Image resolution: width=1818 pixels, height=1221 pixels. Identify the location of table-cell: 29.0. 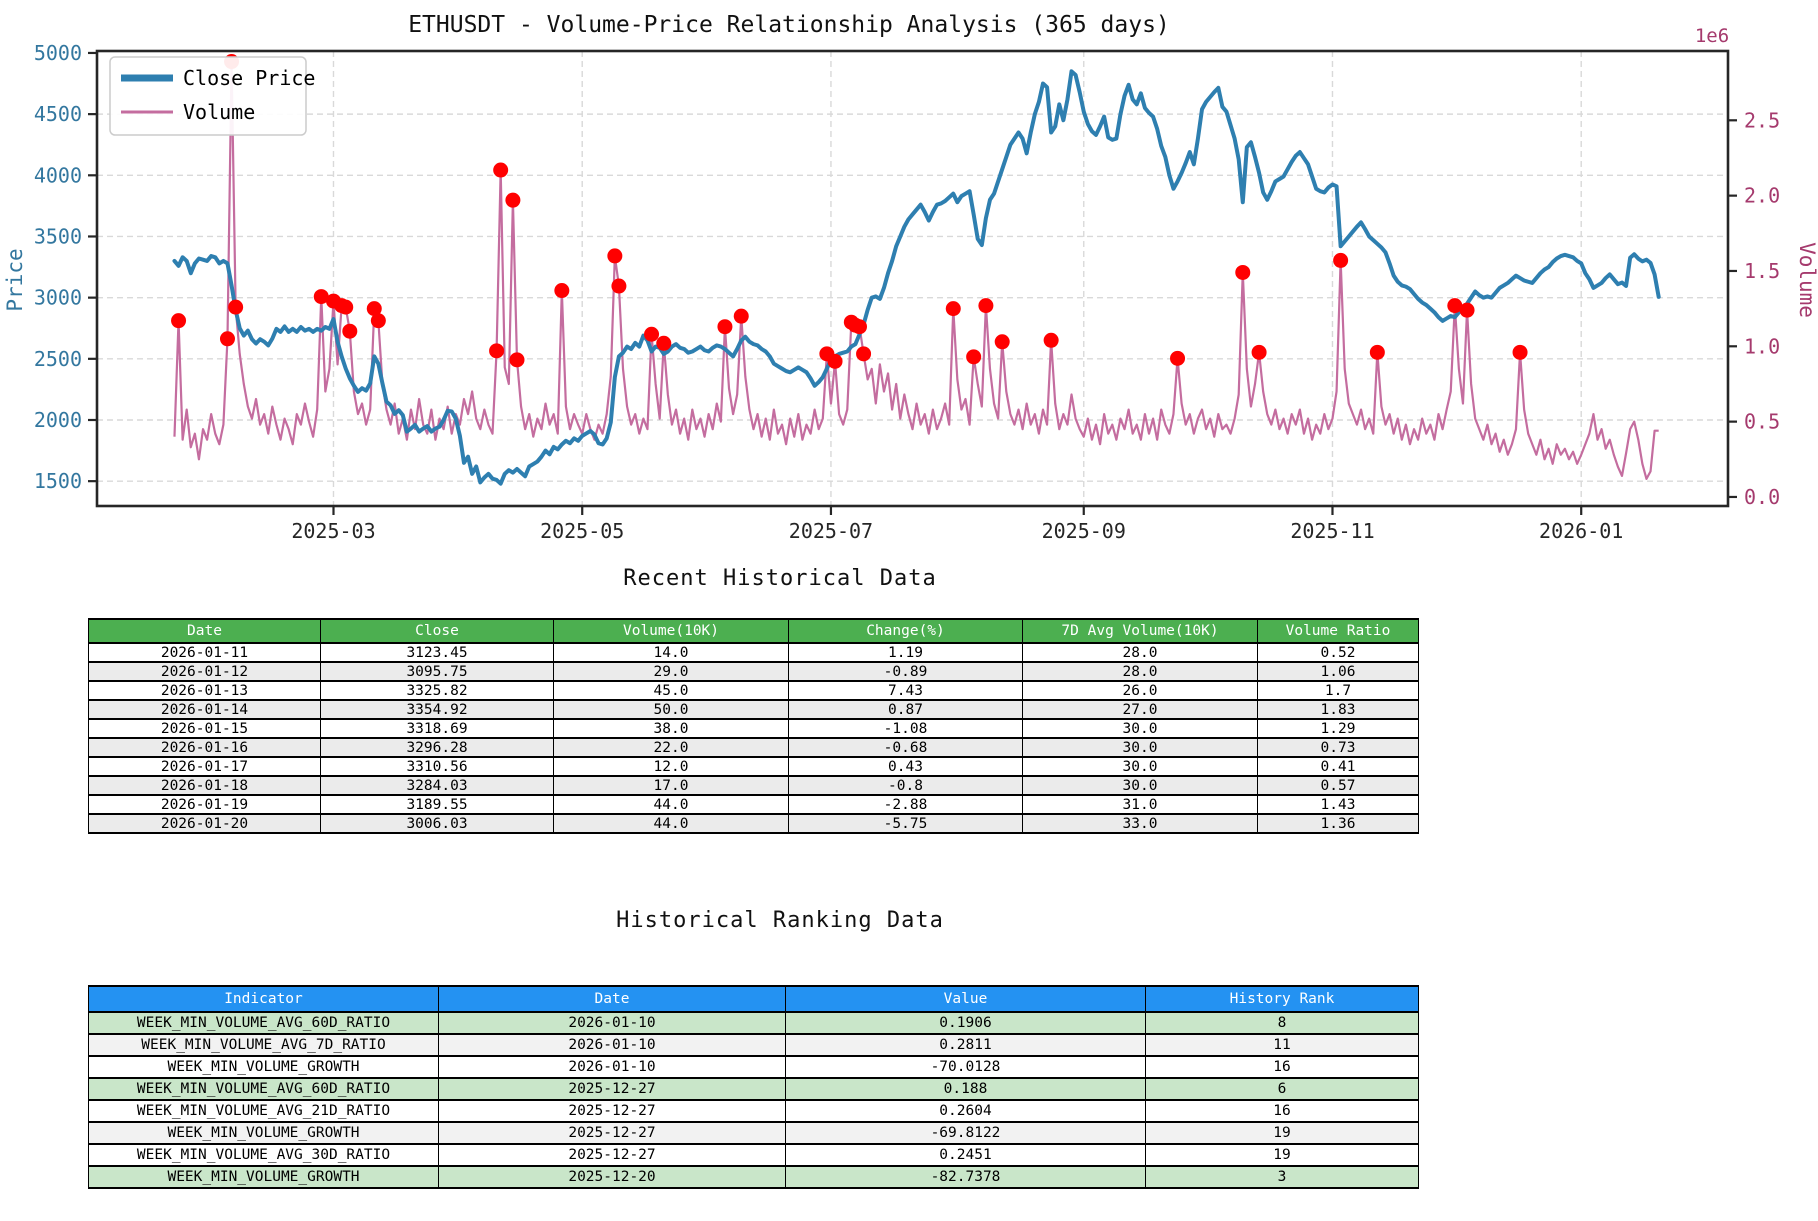
(671, 671).